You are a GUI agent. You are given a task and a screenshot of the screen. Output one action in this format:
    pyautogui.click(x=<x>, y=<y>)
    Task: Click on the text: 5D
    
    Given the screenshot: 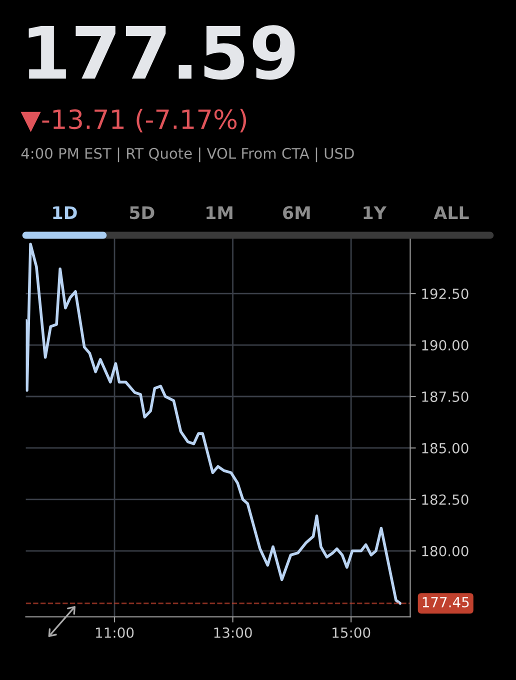 What is the action you would take?
    pyautogui.click(x=142, y=213)
    